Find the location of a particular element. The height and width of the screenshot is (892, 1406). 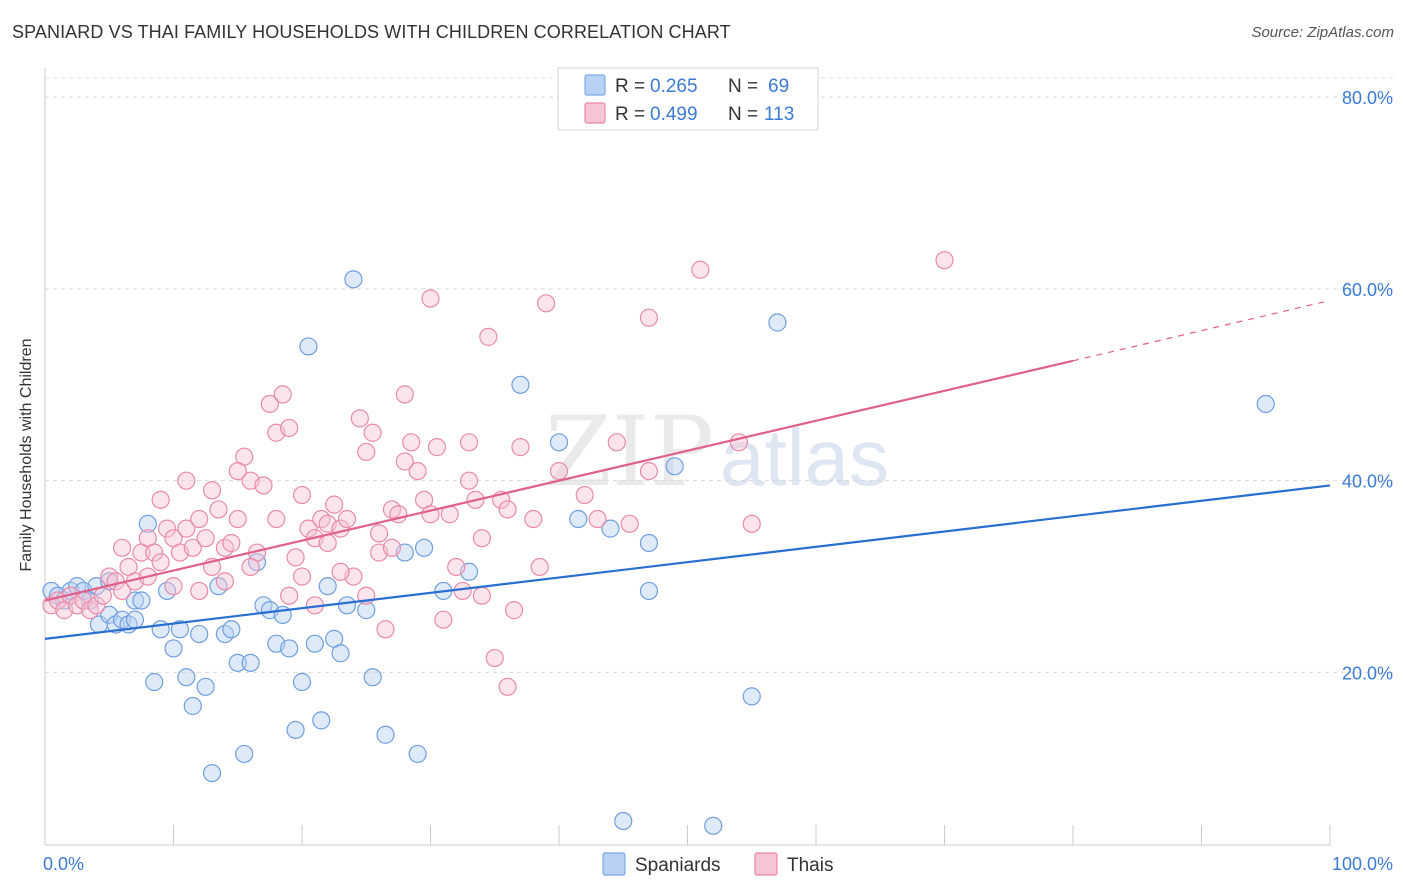

legend-r-value-thais: 0.499 is located at coordinates (674, 114).